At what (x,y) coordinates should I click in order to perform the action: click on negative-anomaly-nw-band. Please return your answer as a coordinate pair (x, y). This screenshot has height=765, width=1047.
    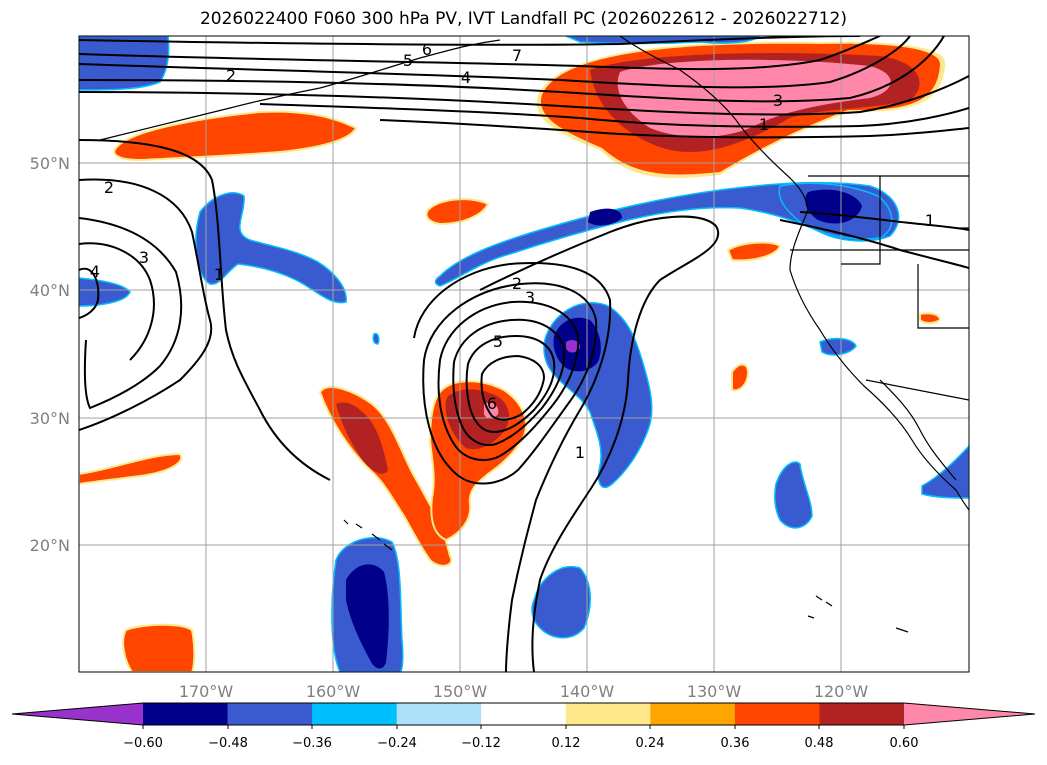
    Looking at the image, I should click on (271, 248).